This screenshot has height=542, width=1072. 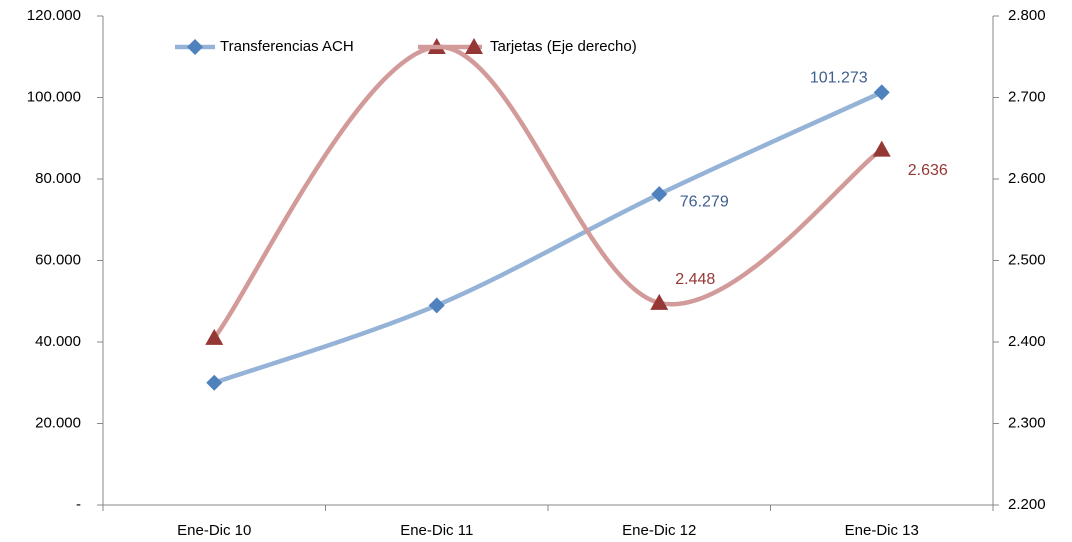 What do you see at coordinates (1027, 15) in the screenshot?
I see `y2-tick-label: 2.800` at bounding box center [1027, 15].